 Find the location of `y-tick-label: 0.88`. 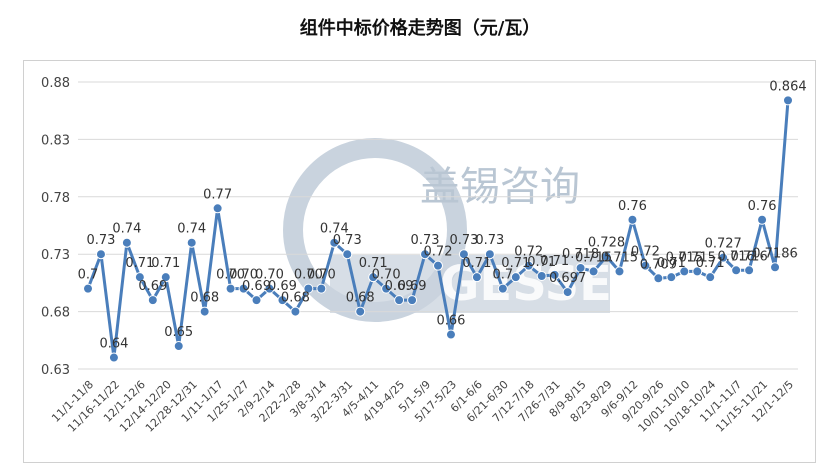

y-tick-label: 0.88 is located at coordinates (55, 83).